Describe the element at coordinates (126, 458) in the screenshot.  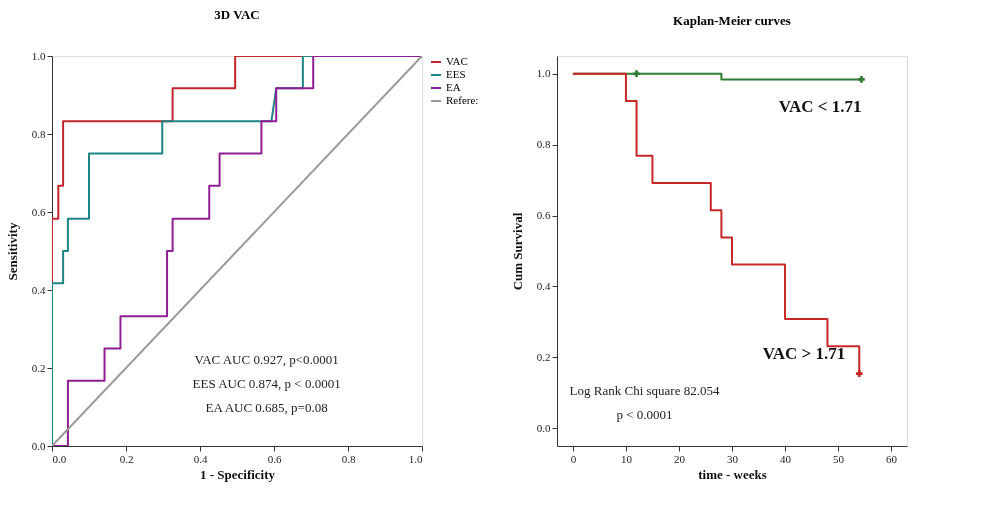
I see `x-tick-label: 0.2` at that location.